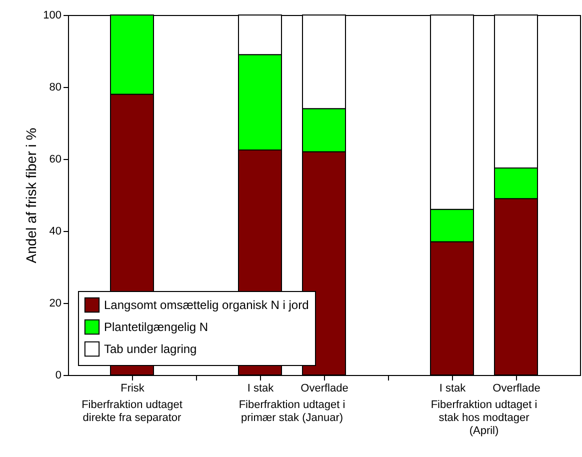  Describe the element at coordinates (484, 418) in the screenshot. I see `text: Fiberfraktion udtaget i stak hos modtager (April)` at that location.